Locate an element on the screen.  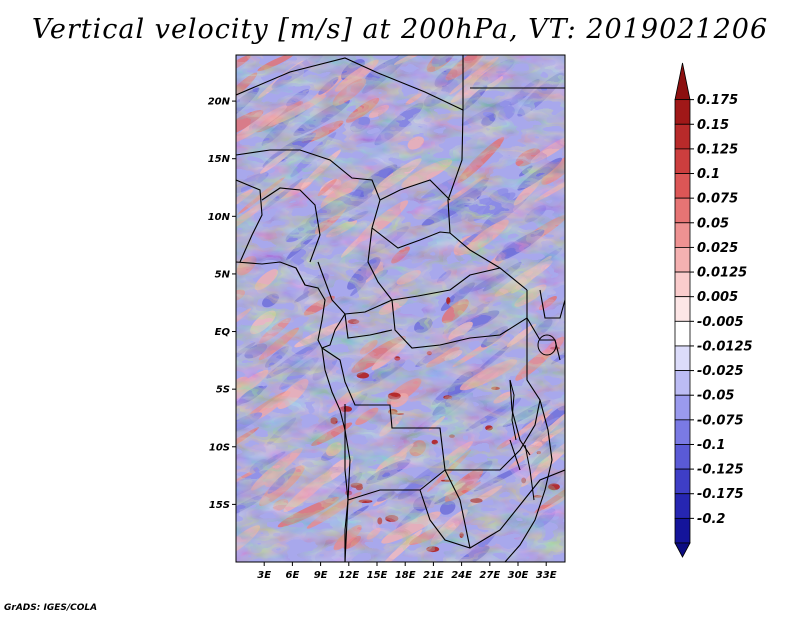
colorbar-label: -0.025 is located at coordinates (720, 371).